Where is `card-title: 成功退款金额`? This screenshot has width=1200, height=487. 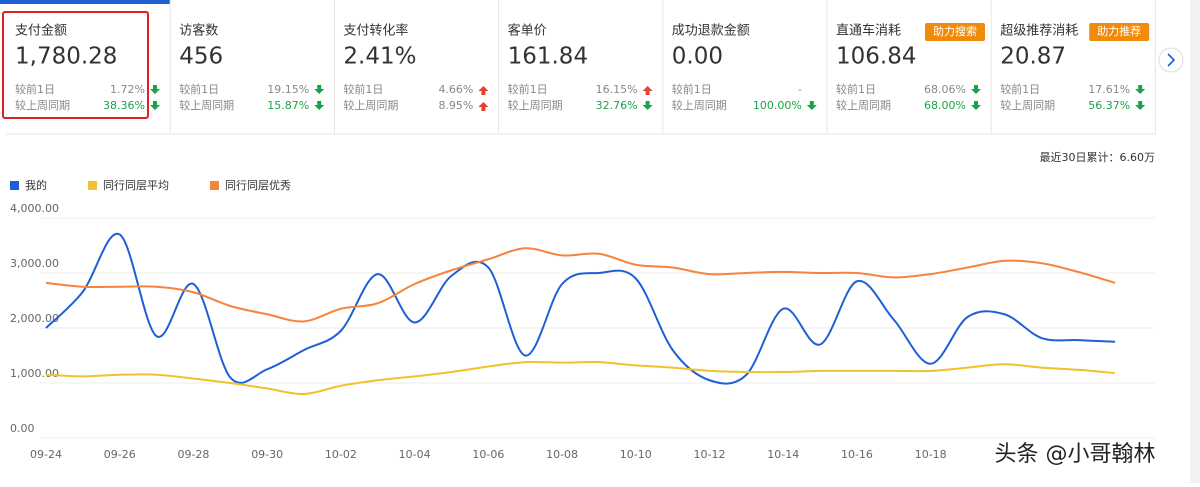
card-title: 成功退款金额 is located at coordinates (711, 31).